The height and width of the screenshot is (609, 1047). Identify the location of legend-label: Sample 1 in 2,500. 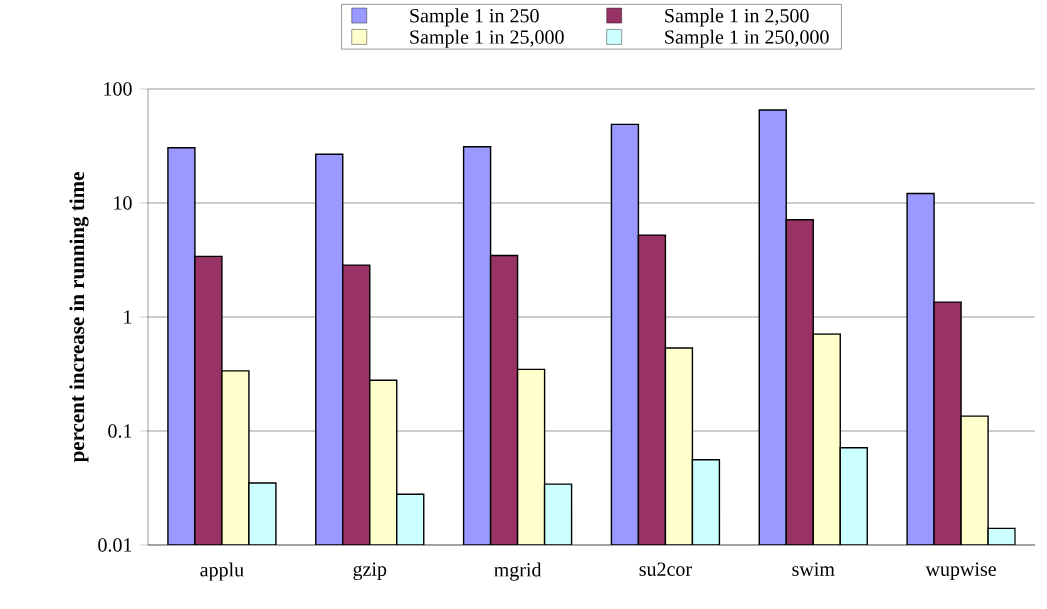
(737, 17).